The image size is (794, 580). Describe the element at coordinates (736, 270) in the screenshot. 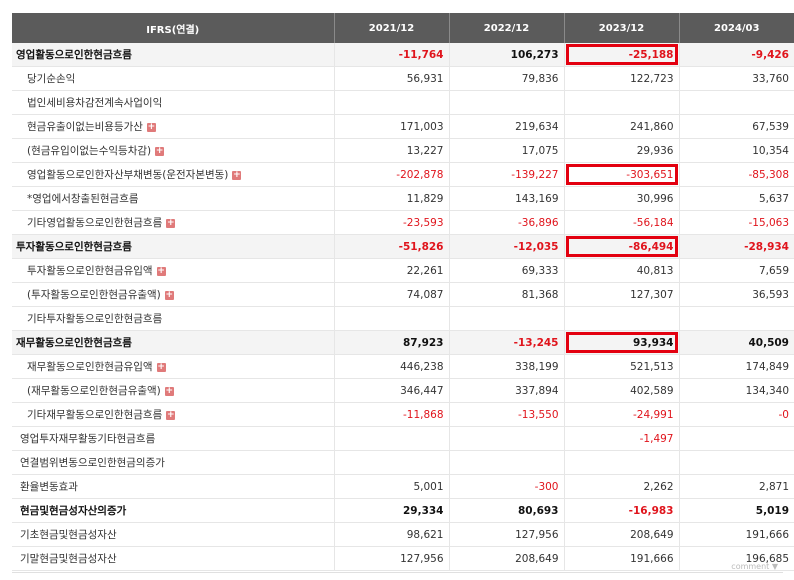

I see `value-cell: 7,659` at that location.